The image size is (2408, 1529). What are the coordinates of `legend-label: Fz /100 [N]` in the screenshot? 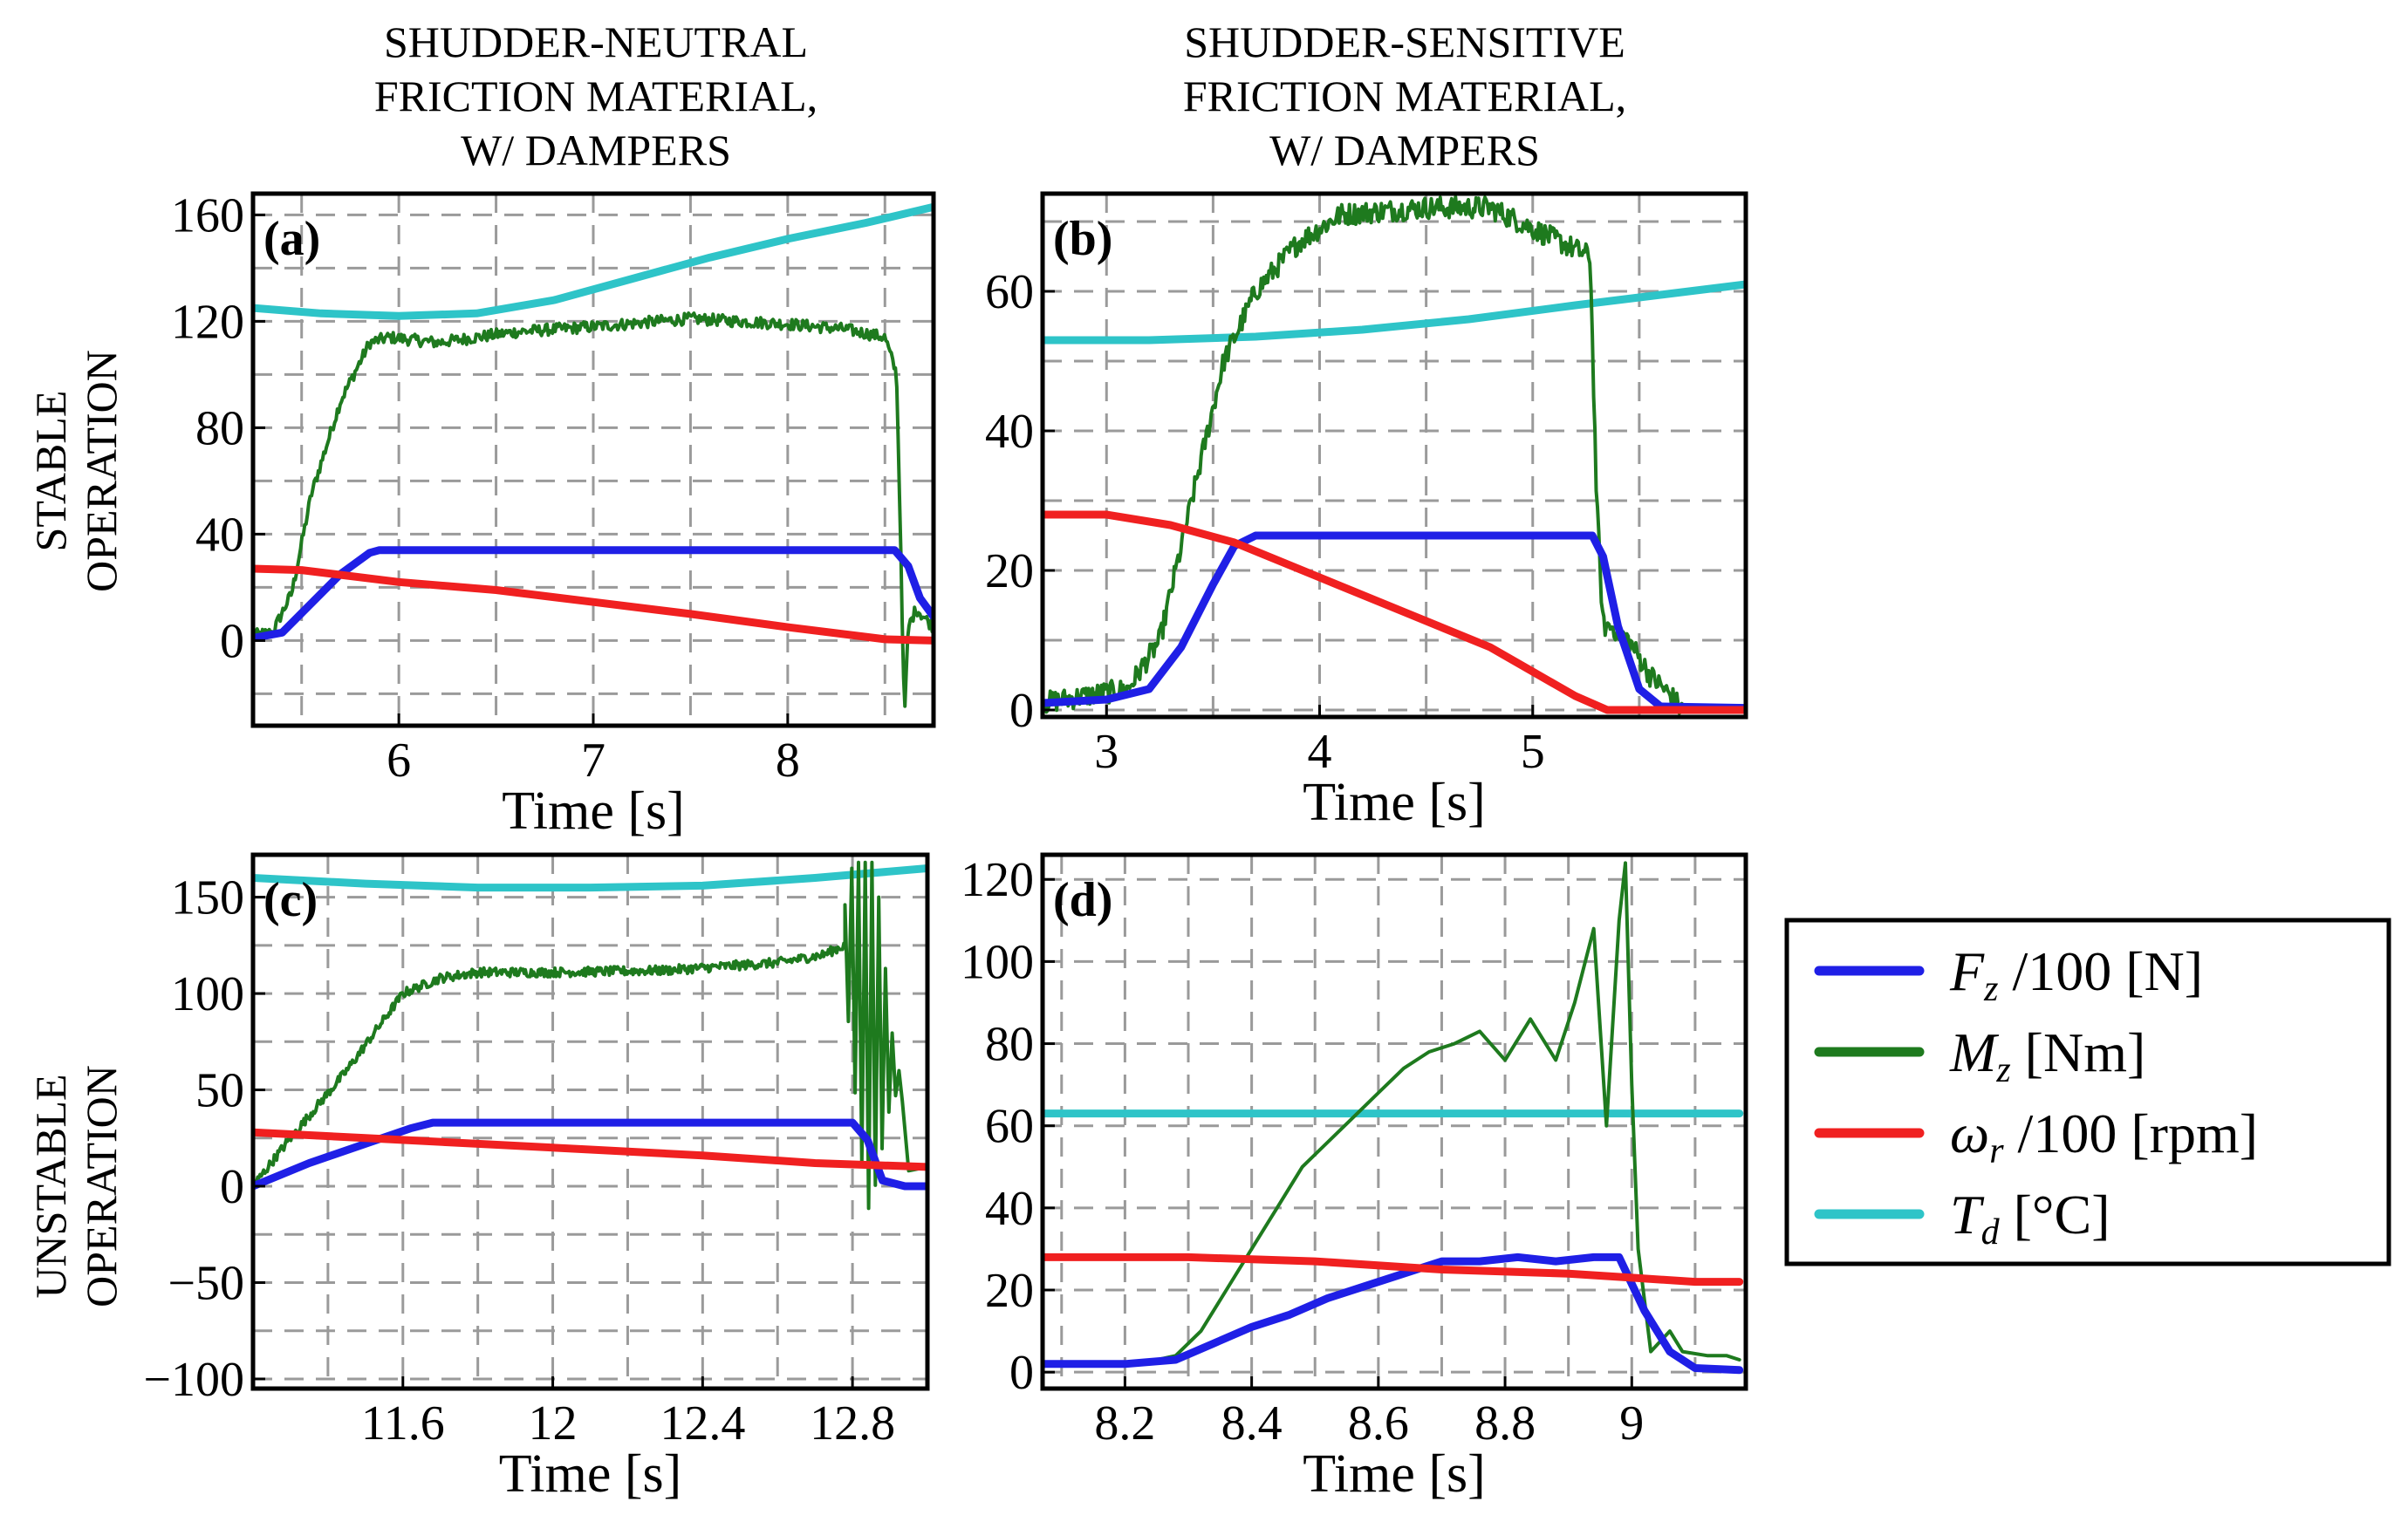 It's located at (2076, 975).